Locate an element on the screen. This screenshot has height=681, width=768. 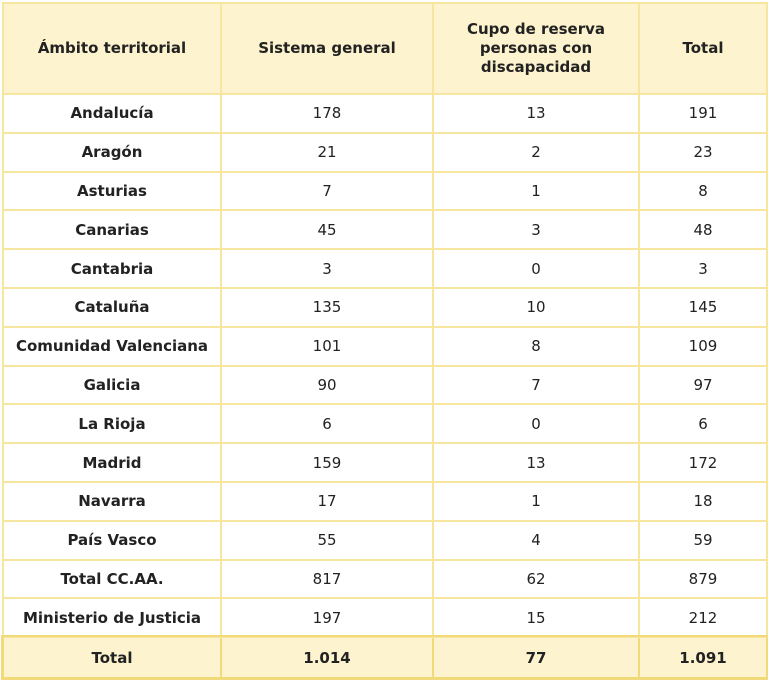
total-cell: 145 is located at coordinates (703, 307).